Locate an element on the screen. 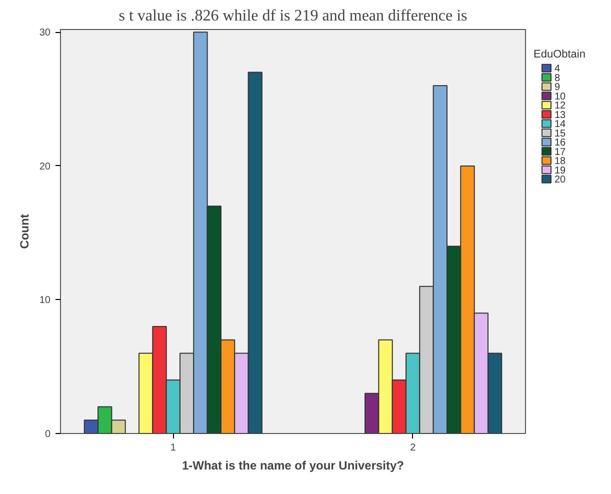 The image size is (611, 494). legend-label: 14 is located at coordinates (560, 124).